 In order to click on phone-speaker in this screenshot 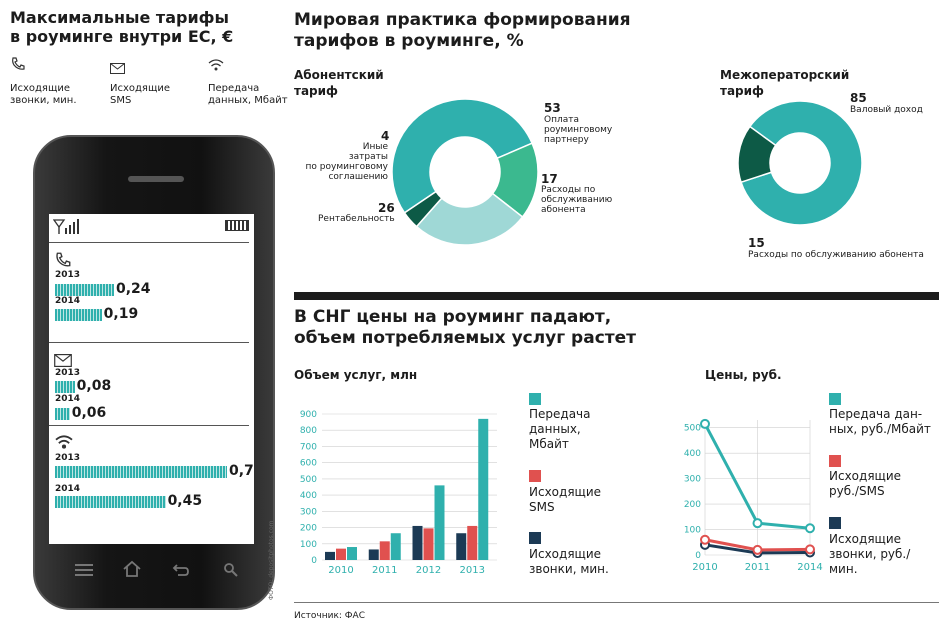, I will do `click(156, 179)`.